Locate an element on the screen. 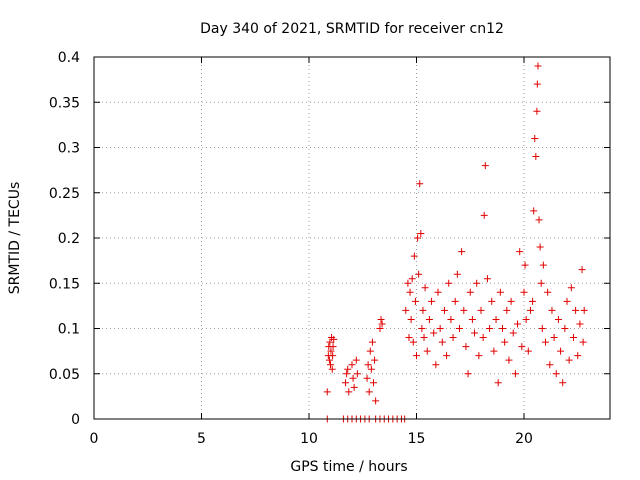  y-axis-label: SRMTID / TECUs is located at coordinates (15, 238).